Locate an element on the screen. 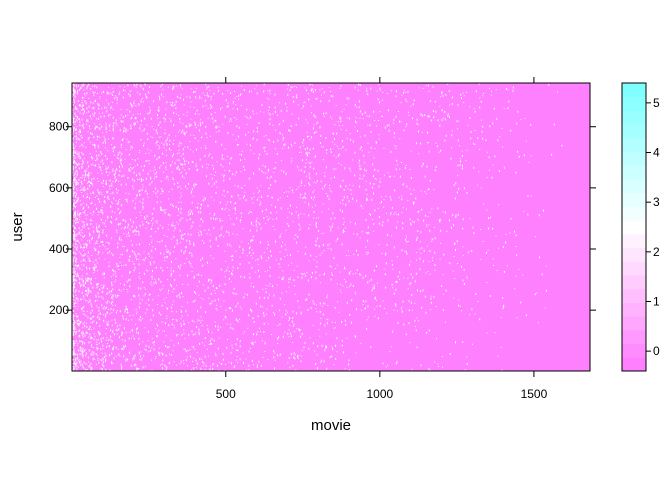  colorbar-tick-label: 5 is located at coordinates (656, 103).